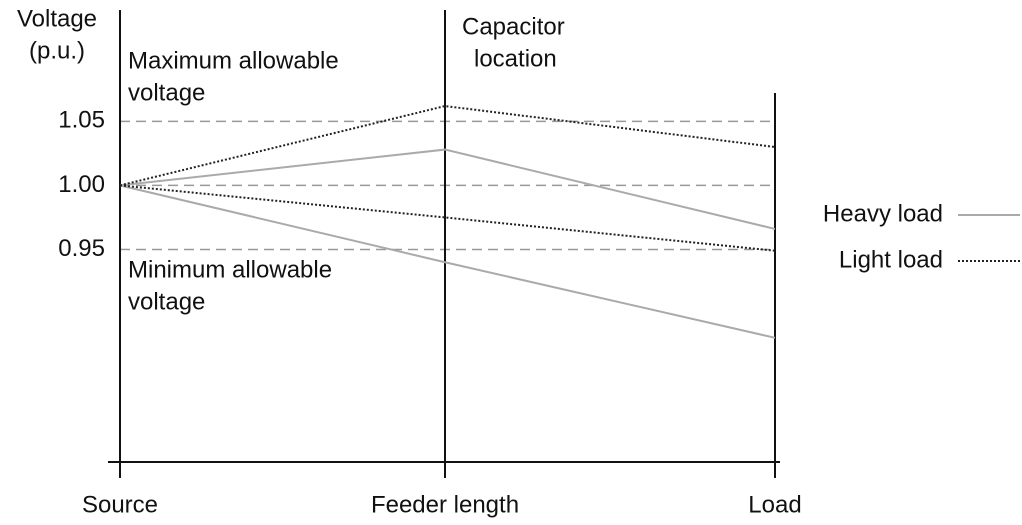 The width and height of the screenshot is (1022, 525). Describe the element at coordinates (515, 58) in the screenshot. I see `annotation: location` at that location.